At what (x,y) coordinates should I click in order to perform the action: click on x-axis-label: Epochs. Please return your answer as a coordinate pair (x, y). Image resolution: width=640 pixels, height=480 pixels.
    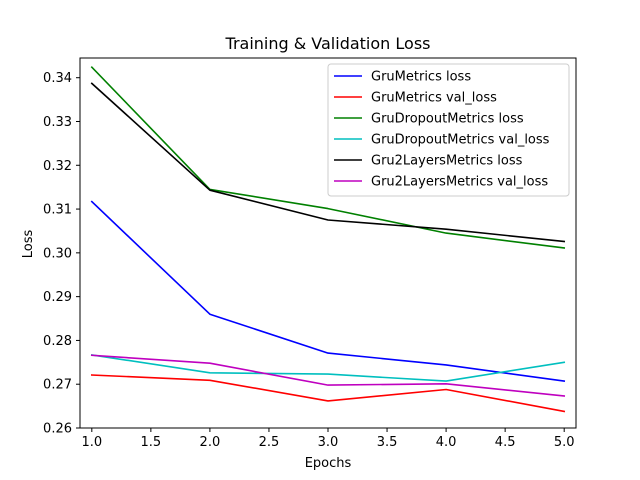
    Looking at the image, I should click on (328, 463).